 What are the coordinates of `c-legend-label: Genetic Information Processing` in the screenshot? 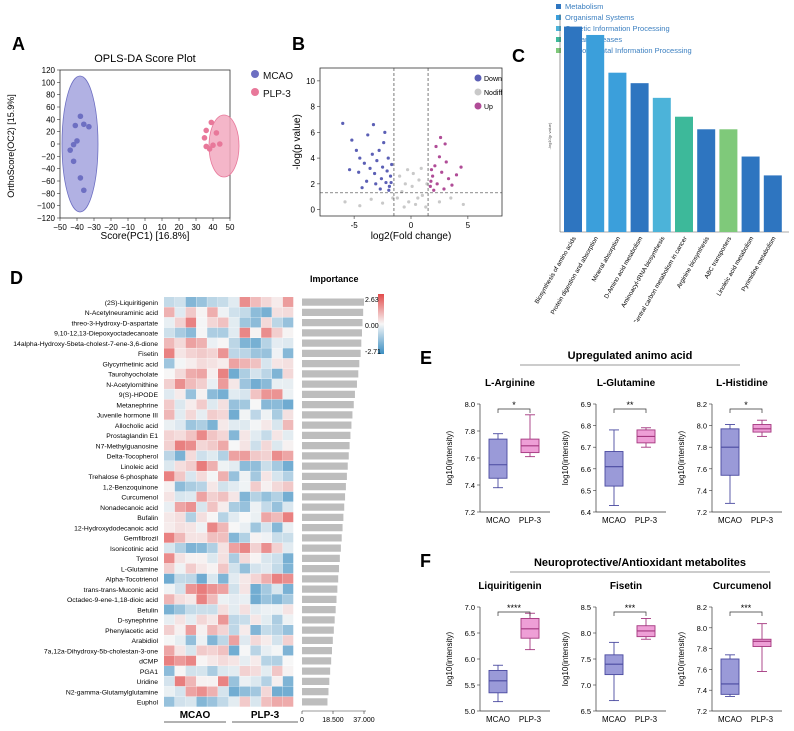 It's located at (617, 28).